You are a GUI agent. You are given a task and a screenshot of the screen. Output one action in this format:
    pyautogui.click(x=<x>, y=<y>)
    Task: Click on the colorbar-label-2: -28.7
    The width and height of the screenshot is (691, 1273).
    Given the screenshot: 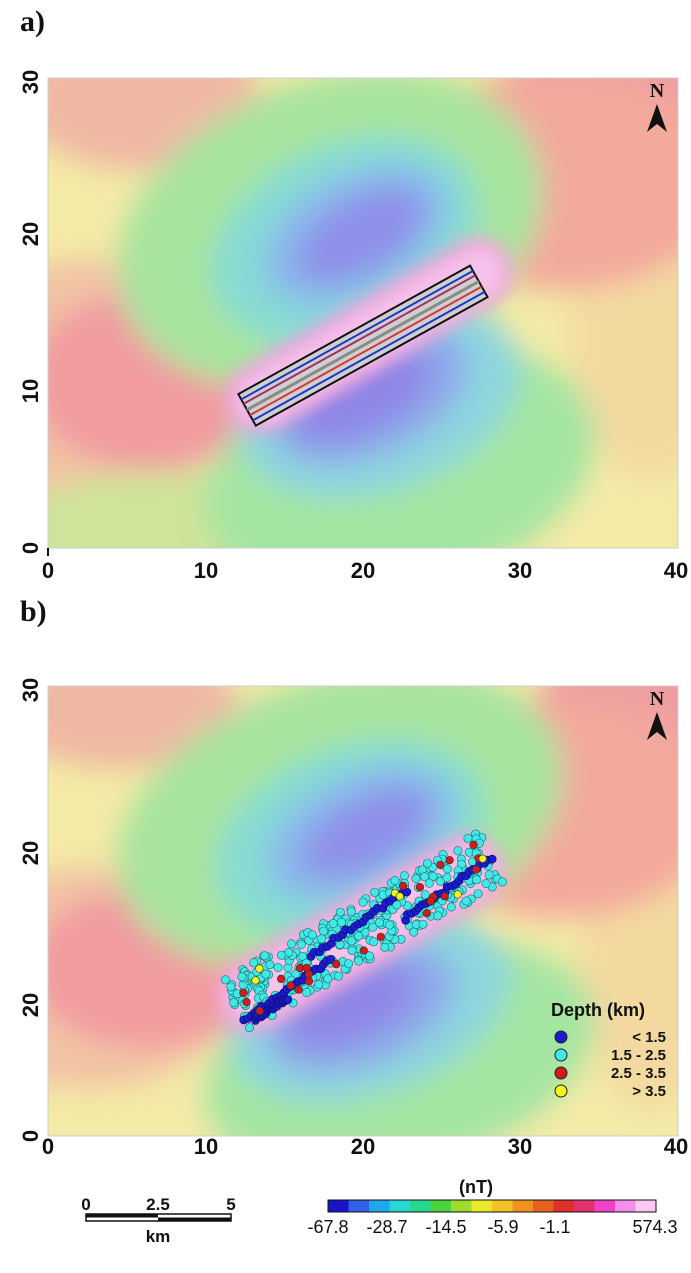 What is the action you would take?
    pyautogui.click(x=386, y=1227)
    